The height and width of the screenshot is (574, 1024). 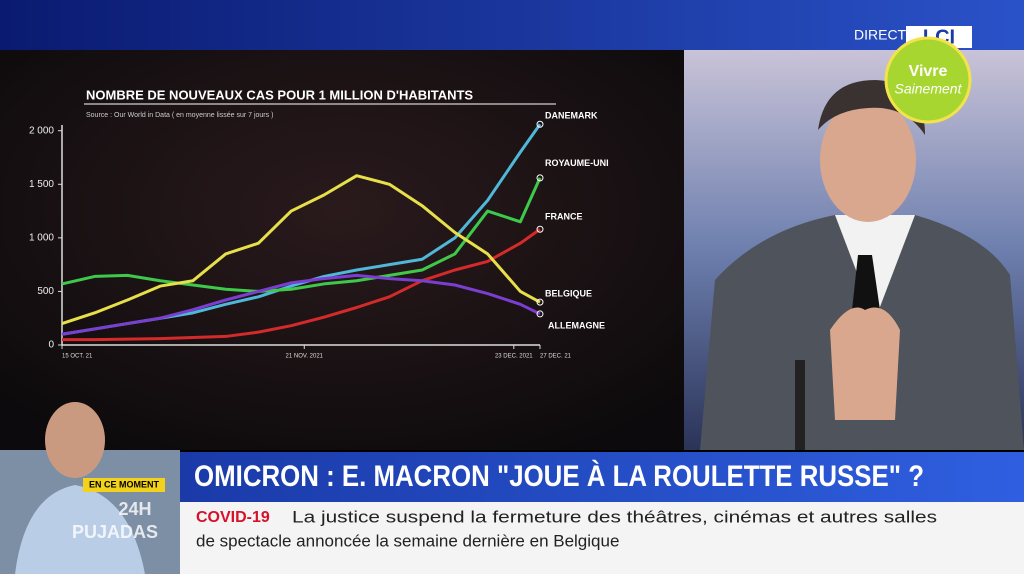 What do you see at coordinates (880, 35) in the screenshot?
I see `direct-label: DIRECT` at bounding box center [880, 35].